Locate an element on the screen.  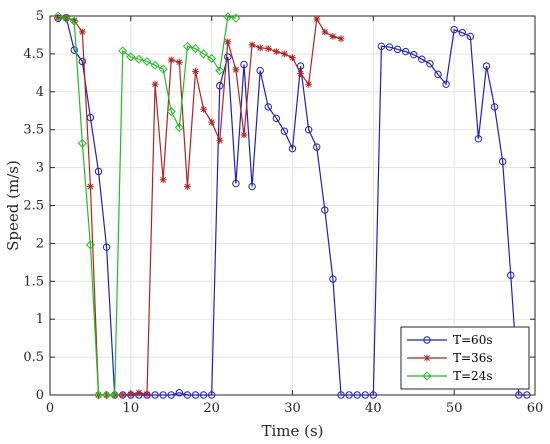
y-tick-label: 3 is located at coordinates (40, 168).